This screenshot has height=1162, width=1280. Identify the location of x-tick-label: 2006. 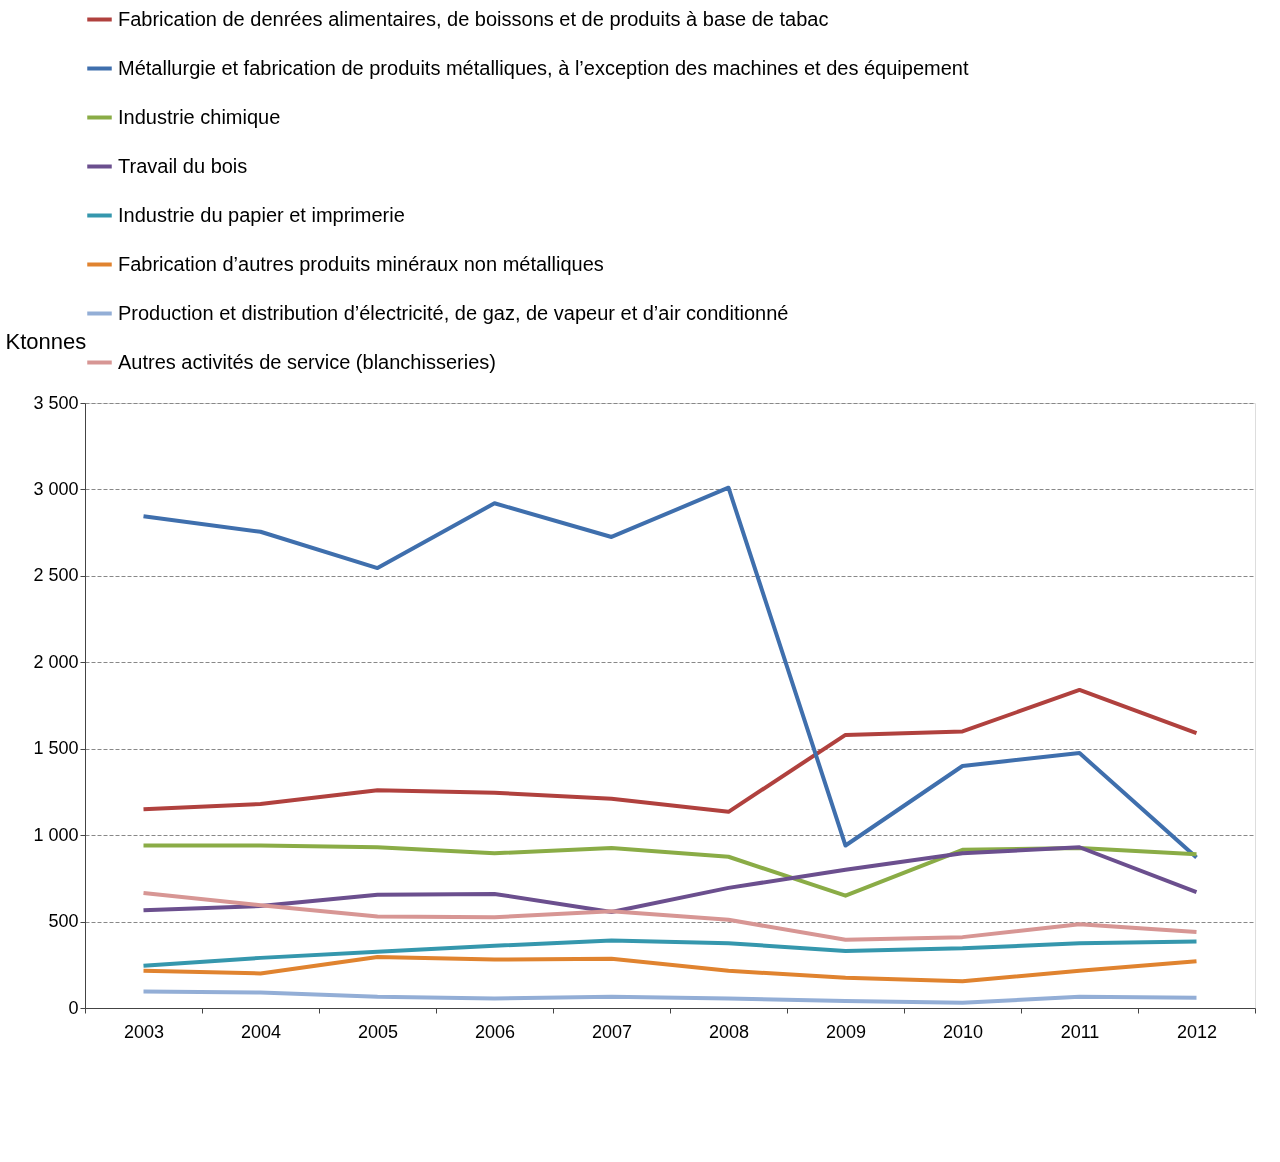
(495, 1031).